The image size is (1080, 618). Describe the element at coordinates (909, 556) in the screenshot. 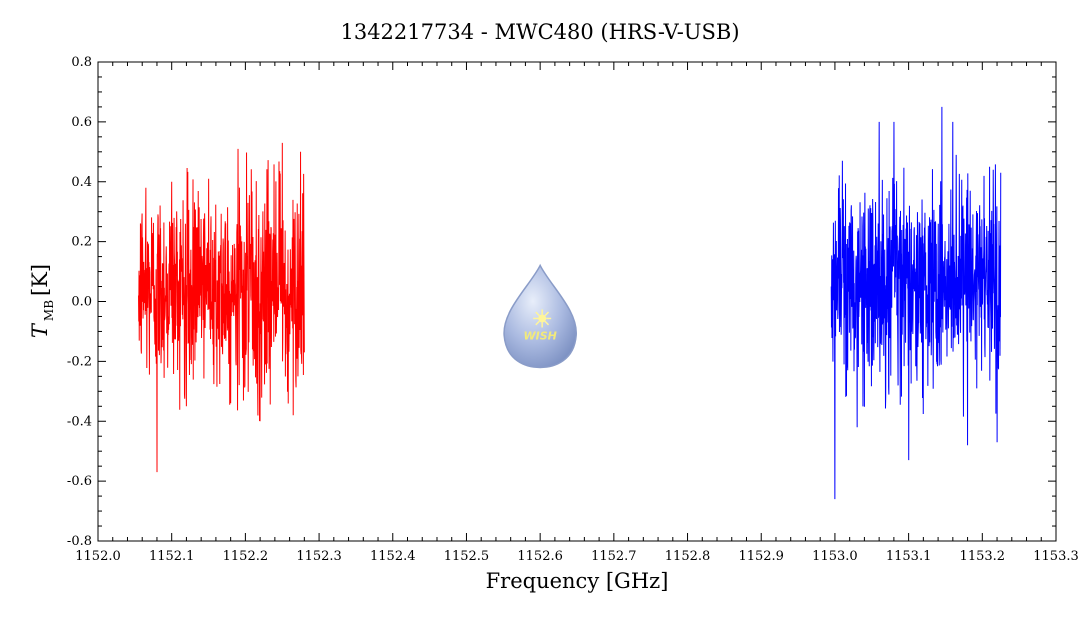

I see `x-tick-label: 1153.1` at that location.